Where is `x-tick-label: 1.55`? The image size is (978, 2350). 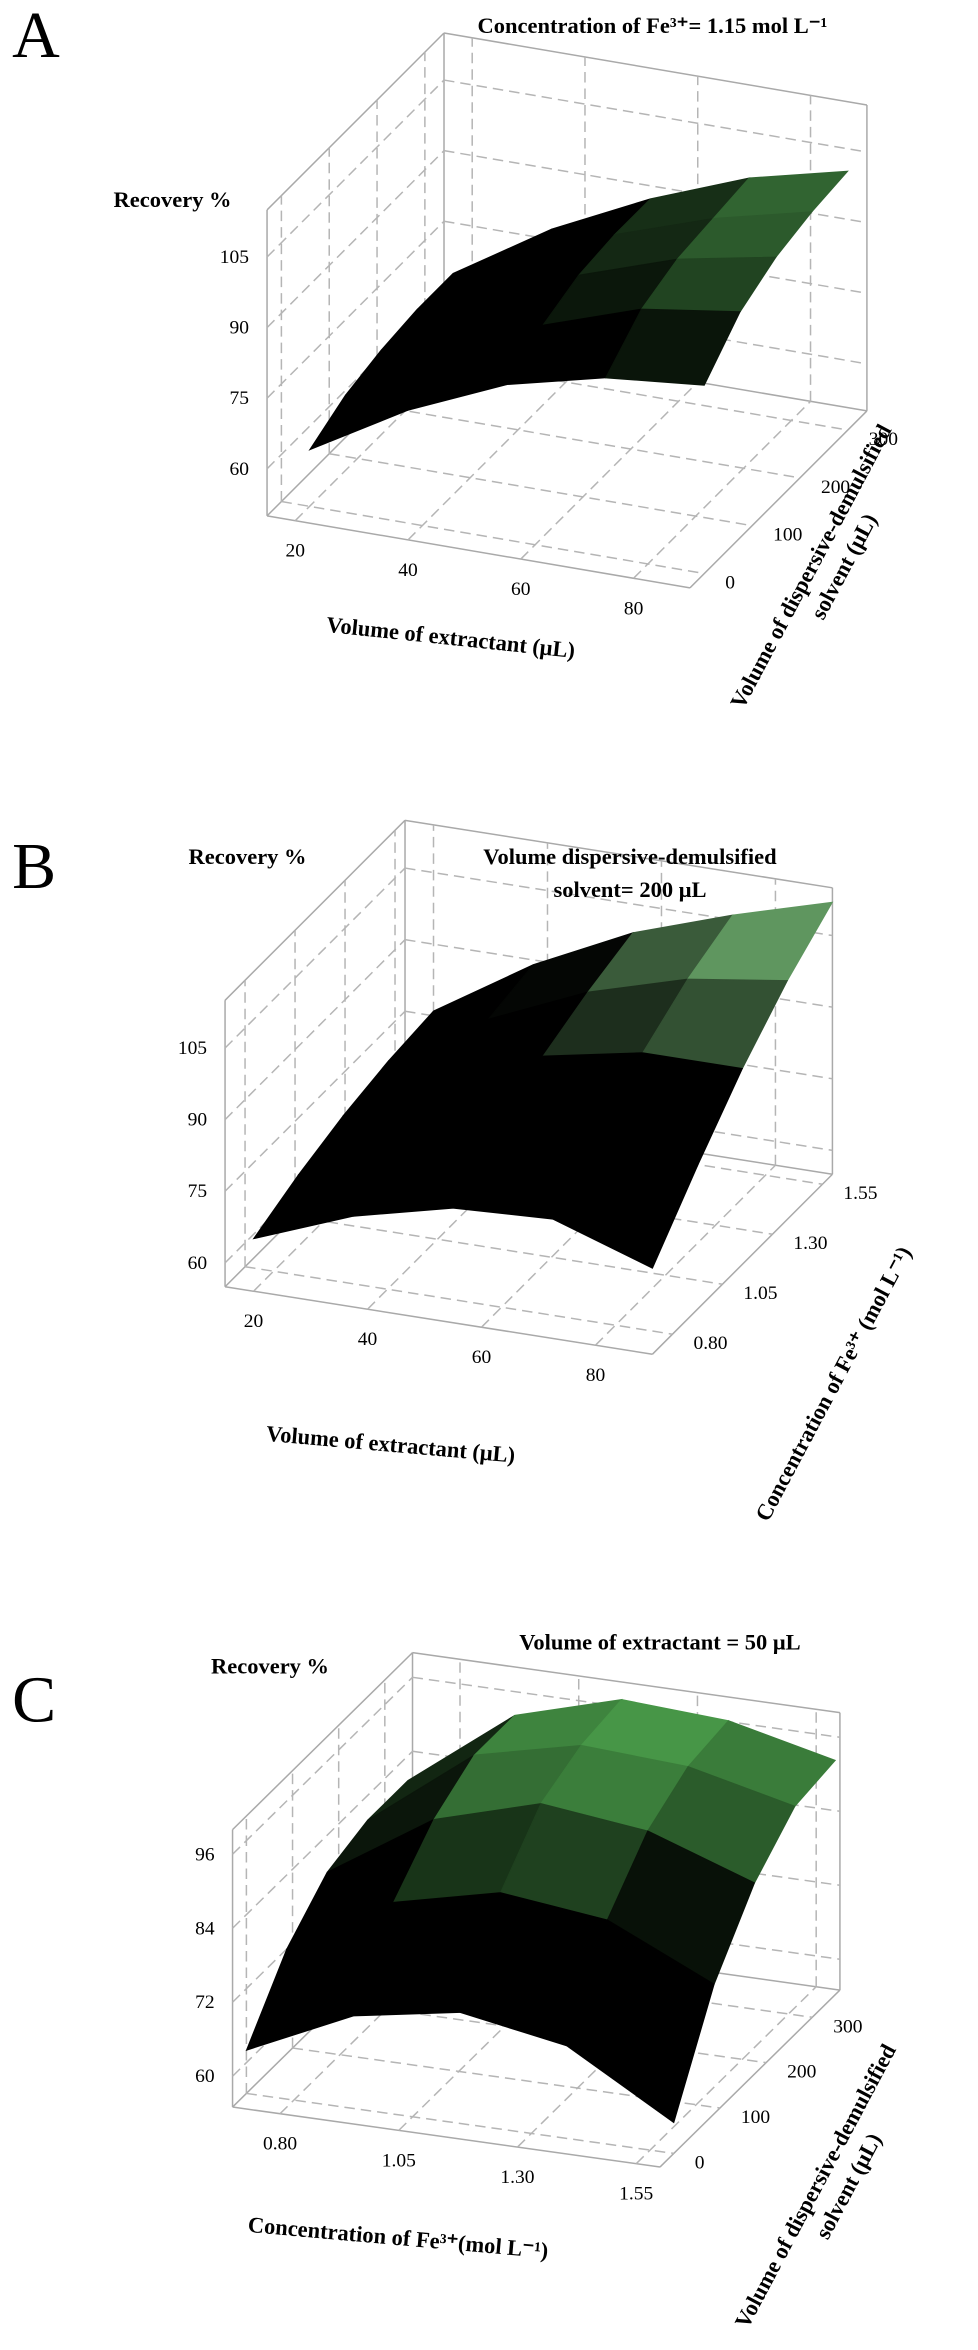 x-tick-label: 1.55 is located at coordinates (636, 2194).